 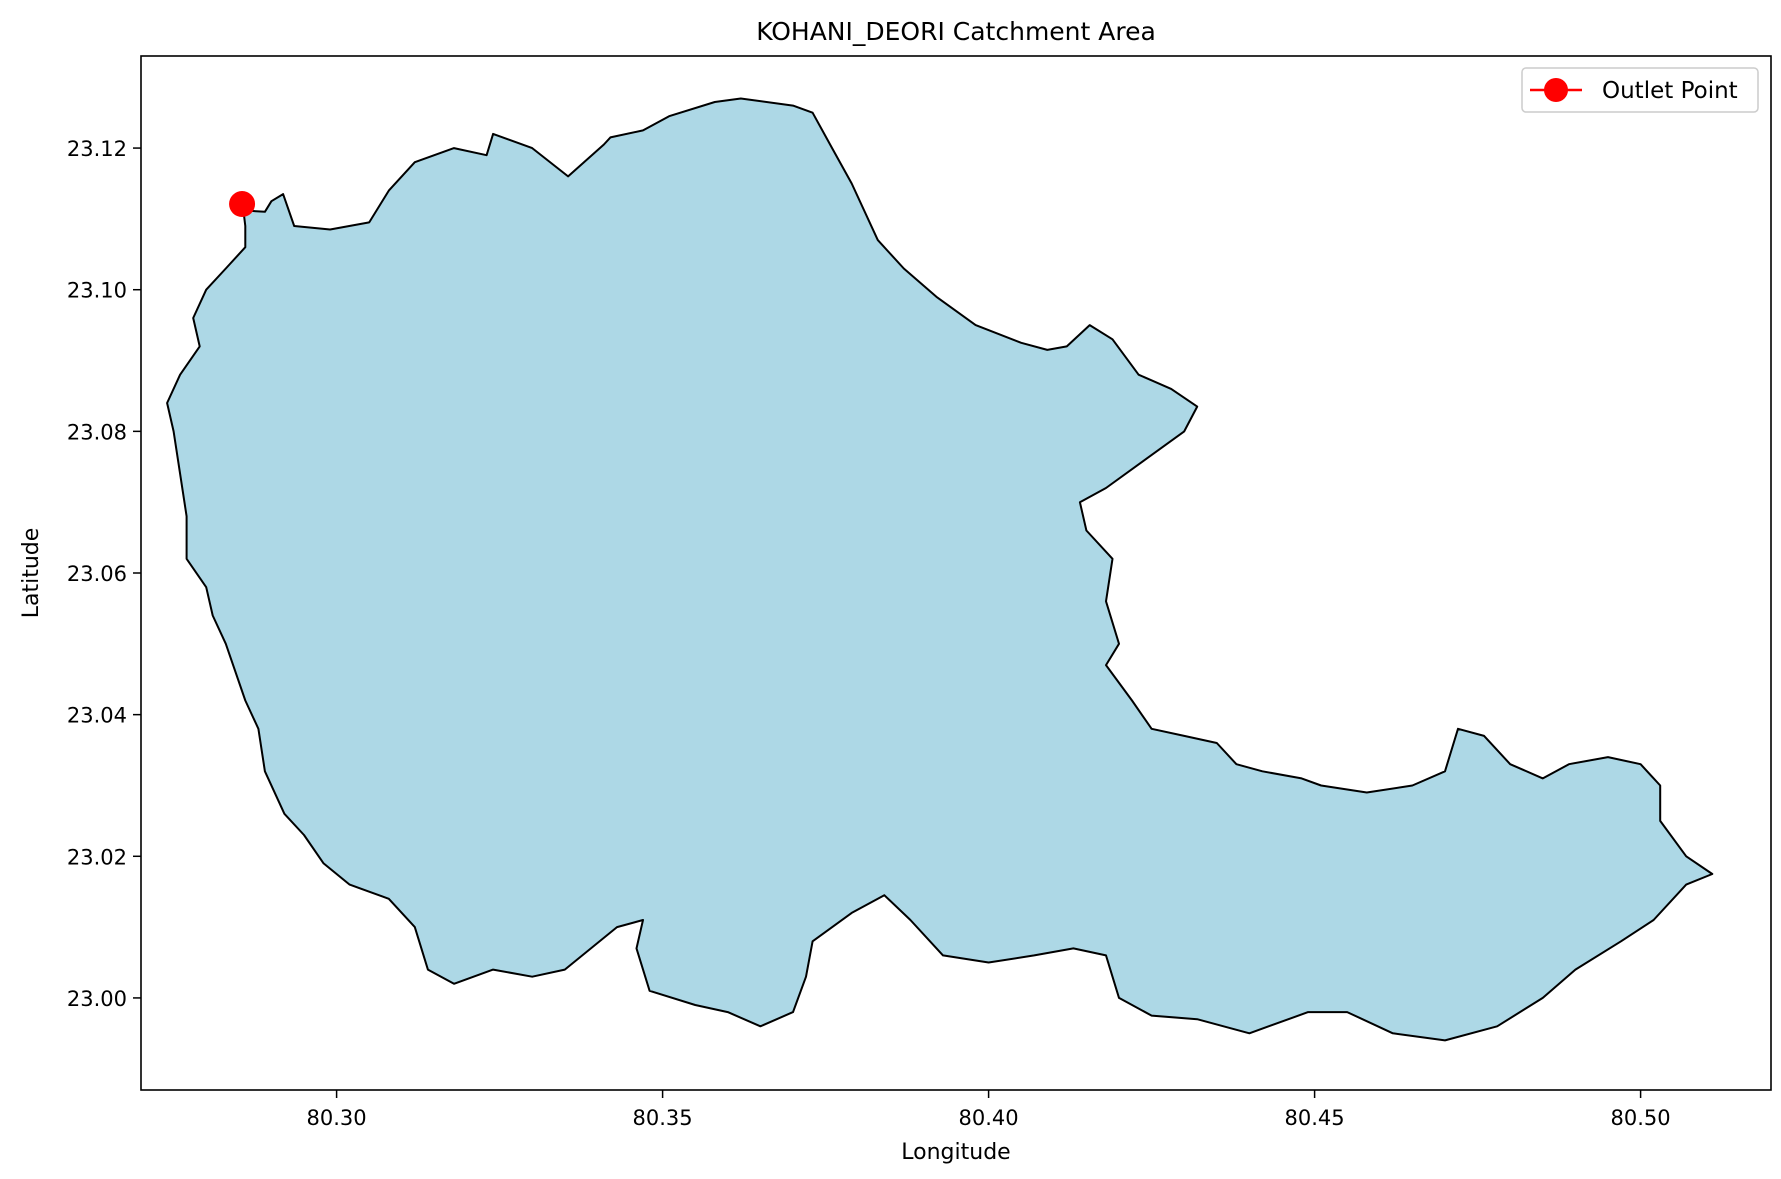 I want to click on y-tick-label: 23.00, so click(x=97, y=999).